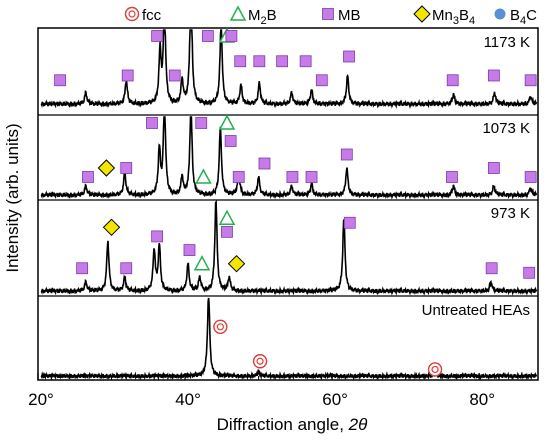 Image resolution: width=550 pixels, height=440 pixels. I want to click on legend-label: fcc, so click(152, 15).